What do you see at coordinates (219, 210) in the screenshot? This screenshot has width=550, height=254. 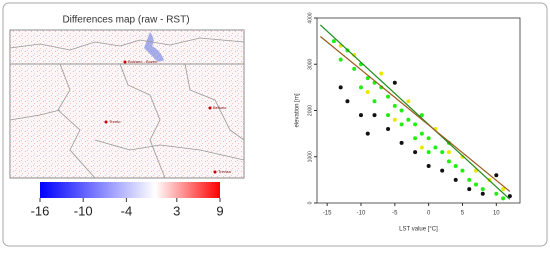 I see `colorbar-tick-label: 9` at bounding box center [219, 210].